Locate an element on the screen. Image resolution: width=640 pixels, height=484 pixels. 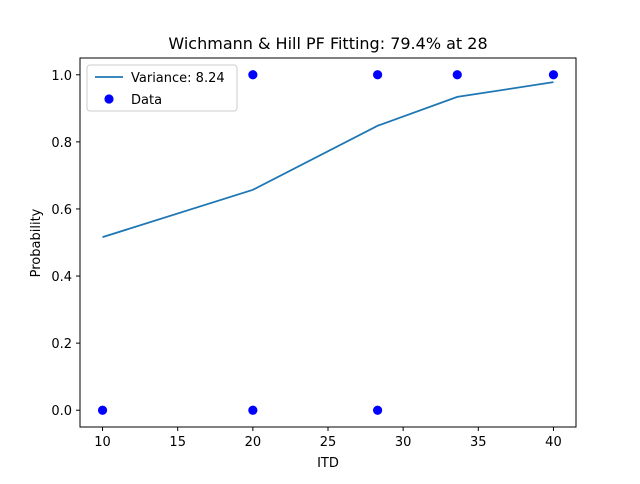
x-tick-label: 30 is located at coordinates (403, 442).